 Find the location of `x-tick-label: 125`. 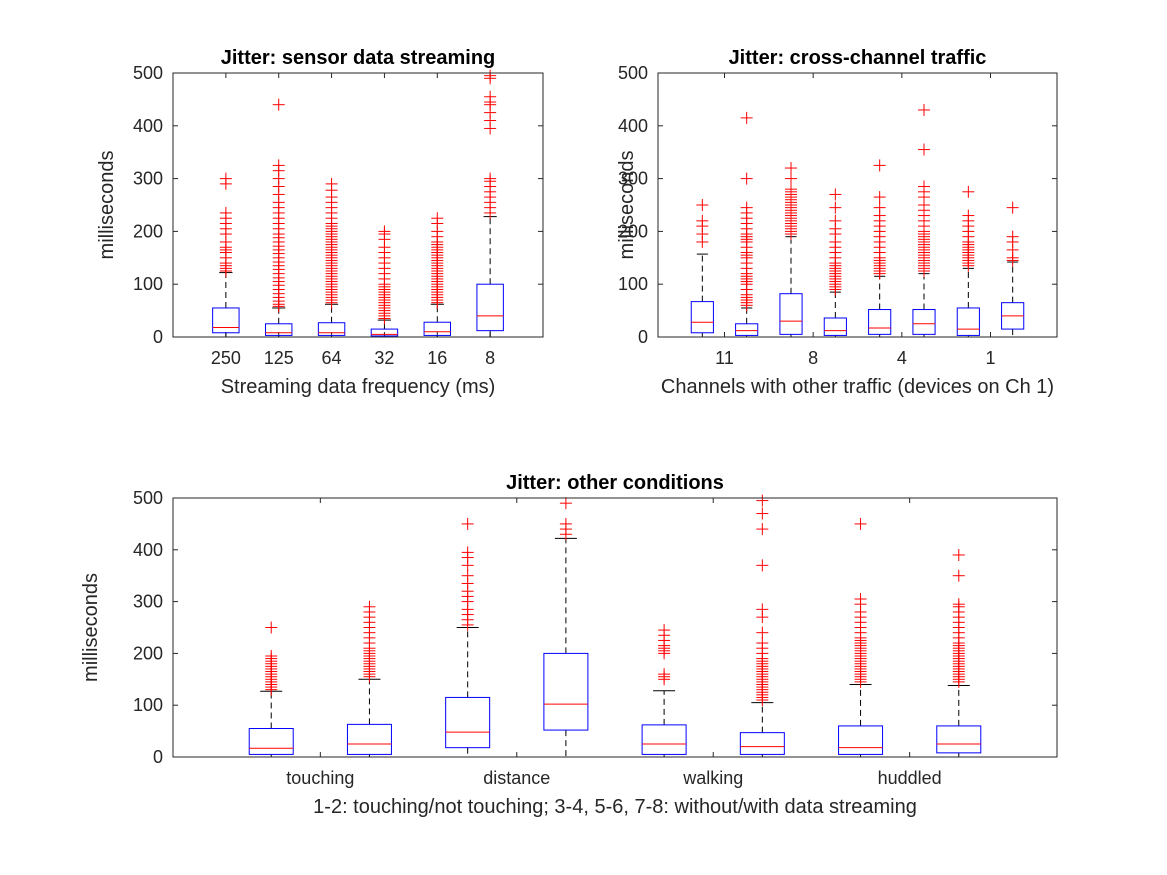

x-tick-label: 125 is located at coordinates (279, 358).